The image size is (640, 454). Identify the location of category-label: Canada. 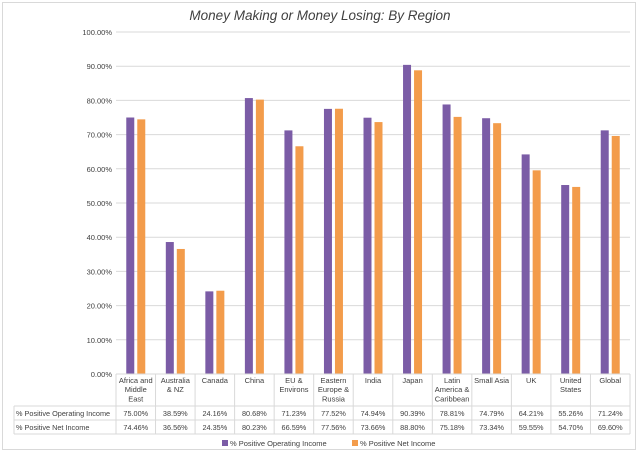
(215, 380).